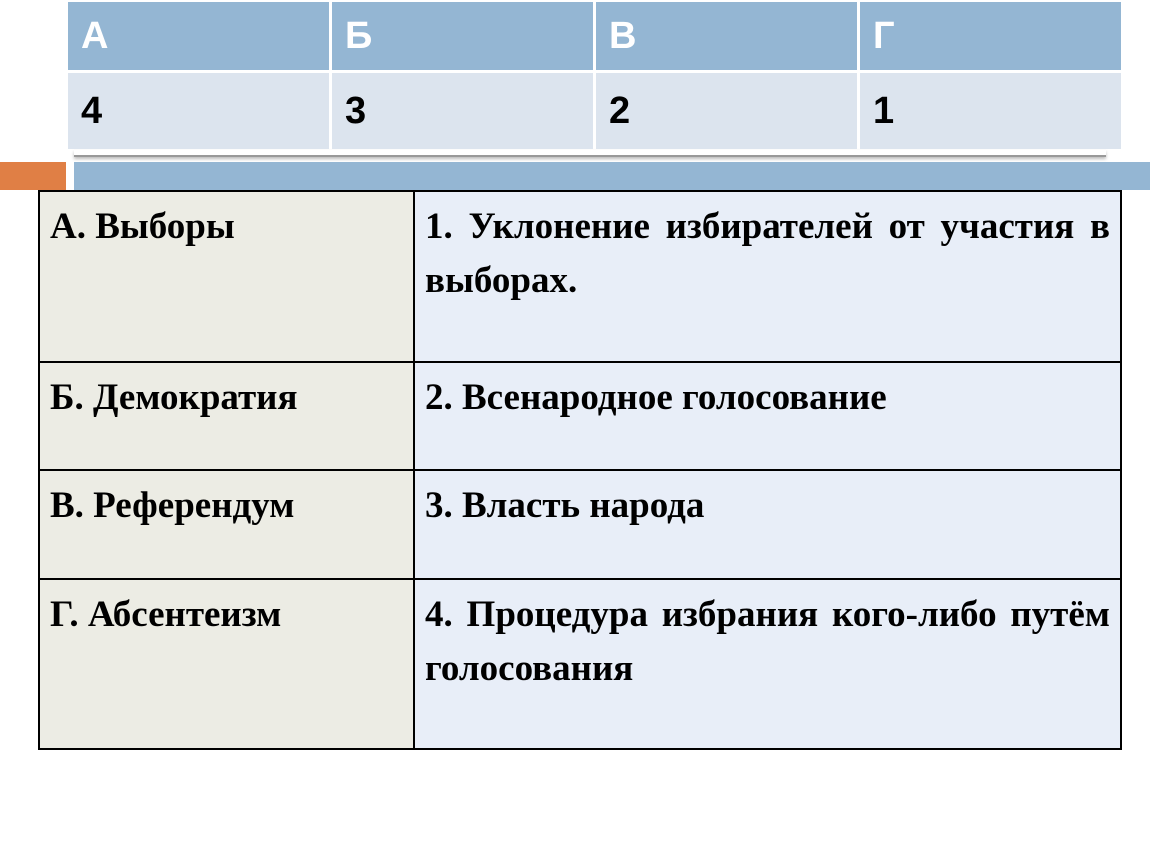 This screenshot has height=864, width=1150. Describe the element at coordinates (594, 36) in the screenshot. I see `answer-header-row: А Б В Г` at that location.